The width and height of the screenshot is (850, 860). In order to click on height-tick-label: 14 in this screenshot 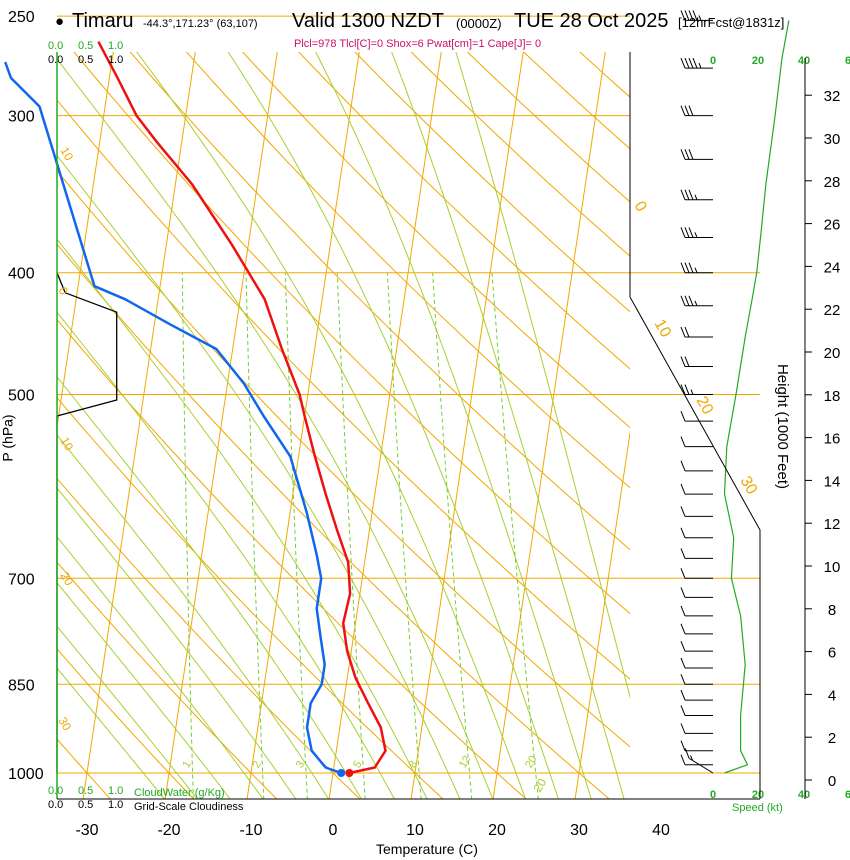, I will do `click(832, 481)`.